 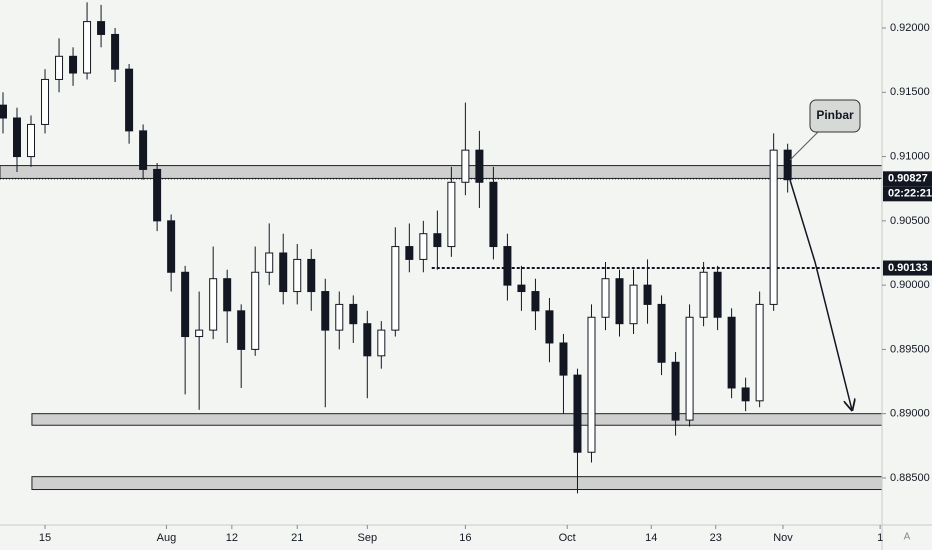 What do you see at coordinates (297, 538) in the screenshot?
I see `x-tick-label: 21` at bounding box center [297, 538].